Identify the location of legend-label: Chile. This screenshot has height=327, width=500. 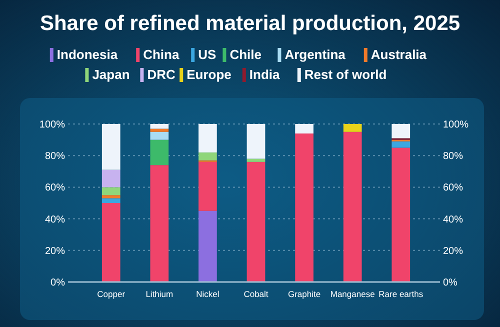
(246, 54).